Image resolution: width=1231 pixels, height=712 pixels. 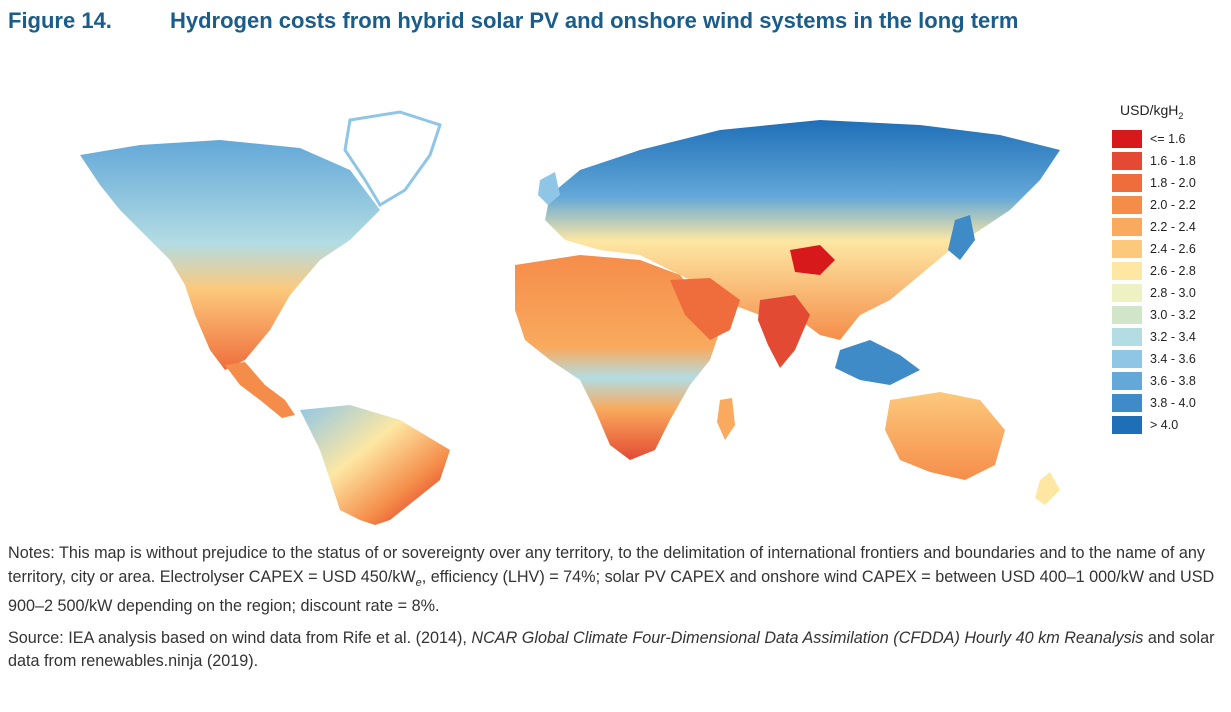 I want to click on legend-item: 2.4 - 2.6, so click(x=1168, y=249).